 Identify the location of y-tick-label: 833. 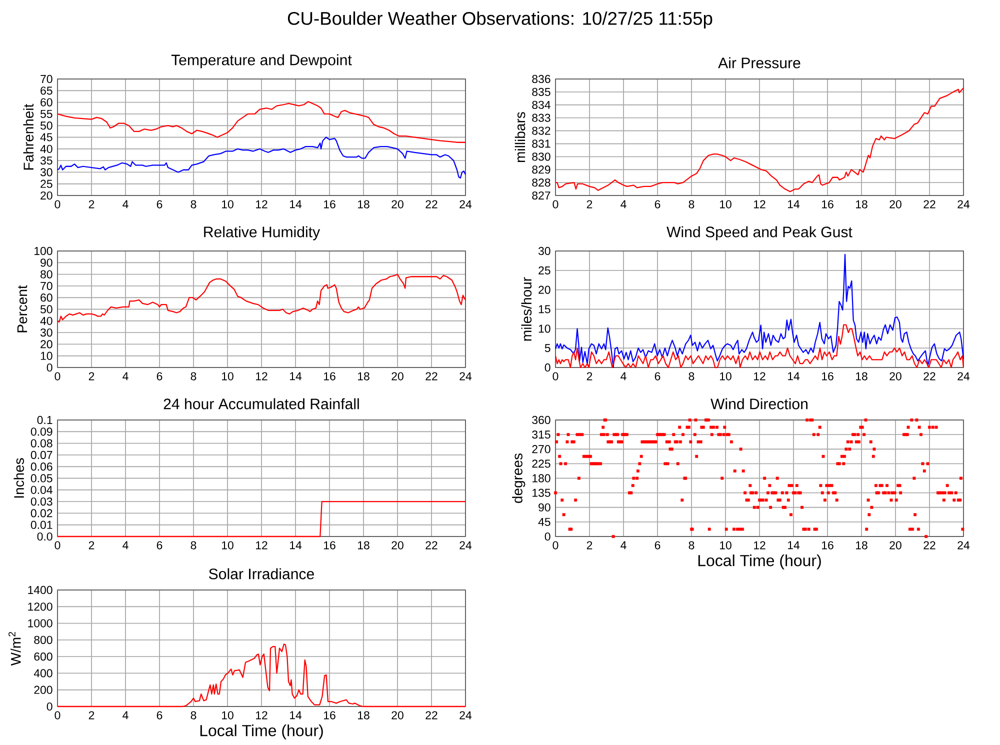
(541, 118).